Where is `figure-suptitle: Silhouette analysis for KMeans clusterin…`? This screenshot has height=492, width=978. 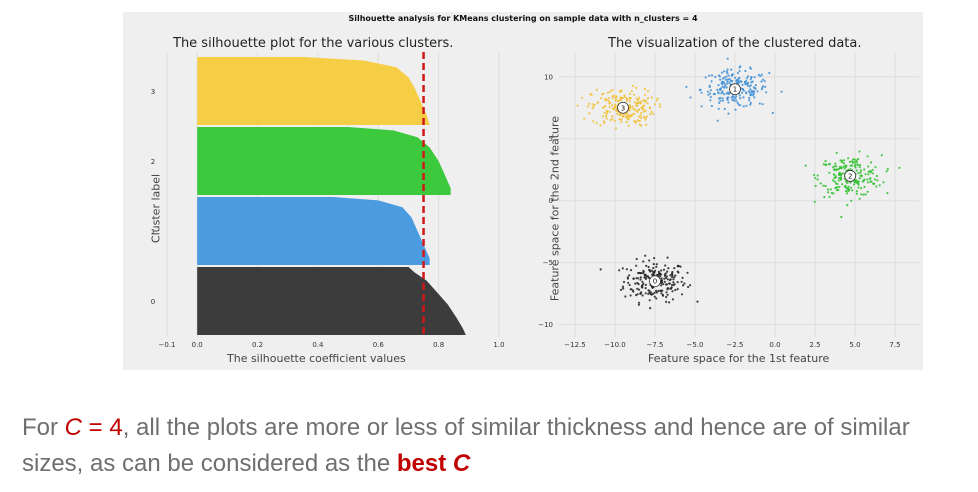 figure-suptitle: Silhouette analysis for KMeans clusterin… is located at coordinates (523, 18).